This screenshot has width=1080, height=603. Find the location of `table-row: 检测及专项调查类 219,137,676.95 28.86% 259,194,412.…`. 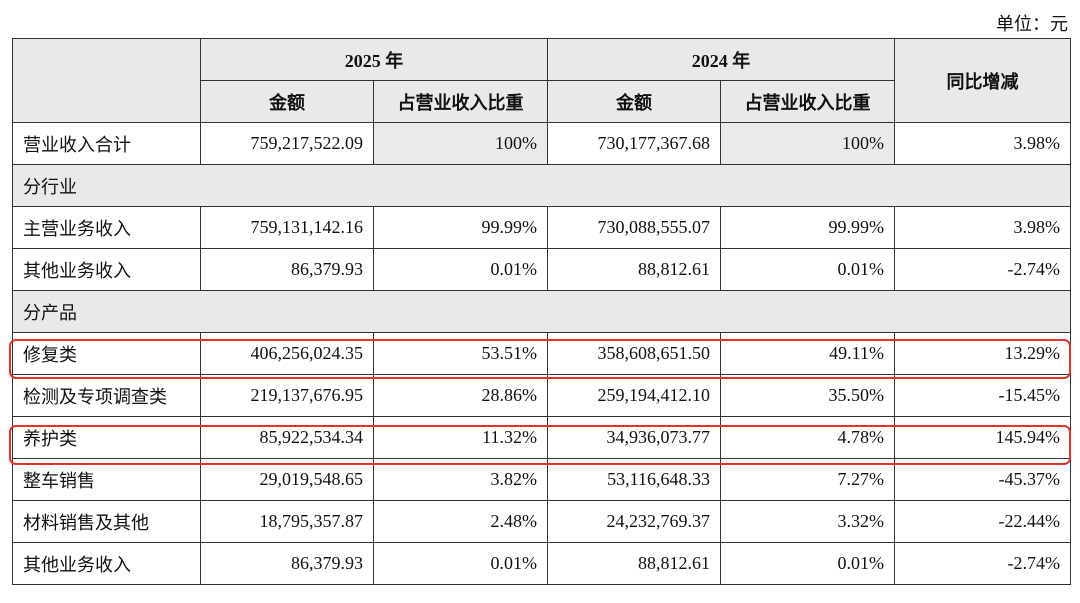

table-row: 检测及专项调查类 219,137,676.95 28.86% 259,194,412.… is located at coordinates (541, 395).